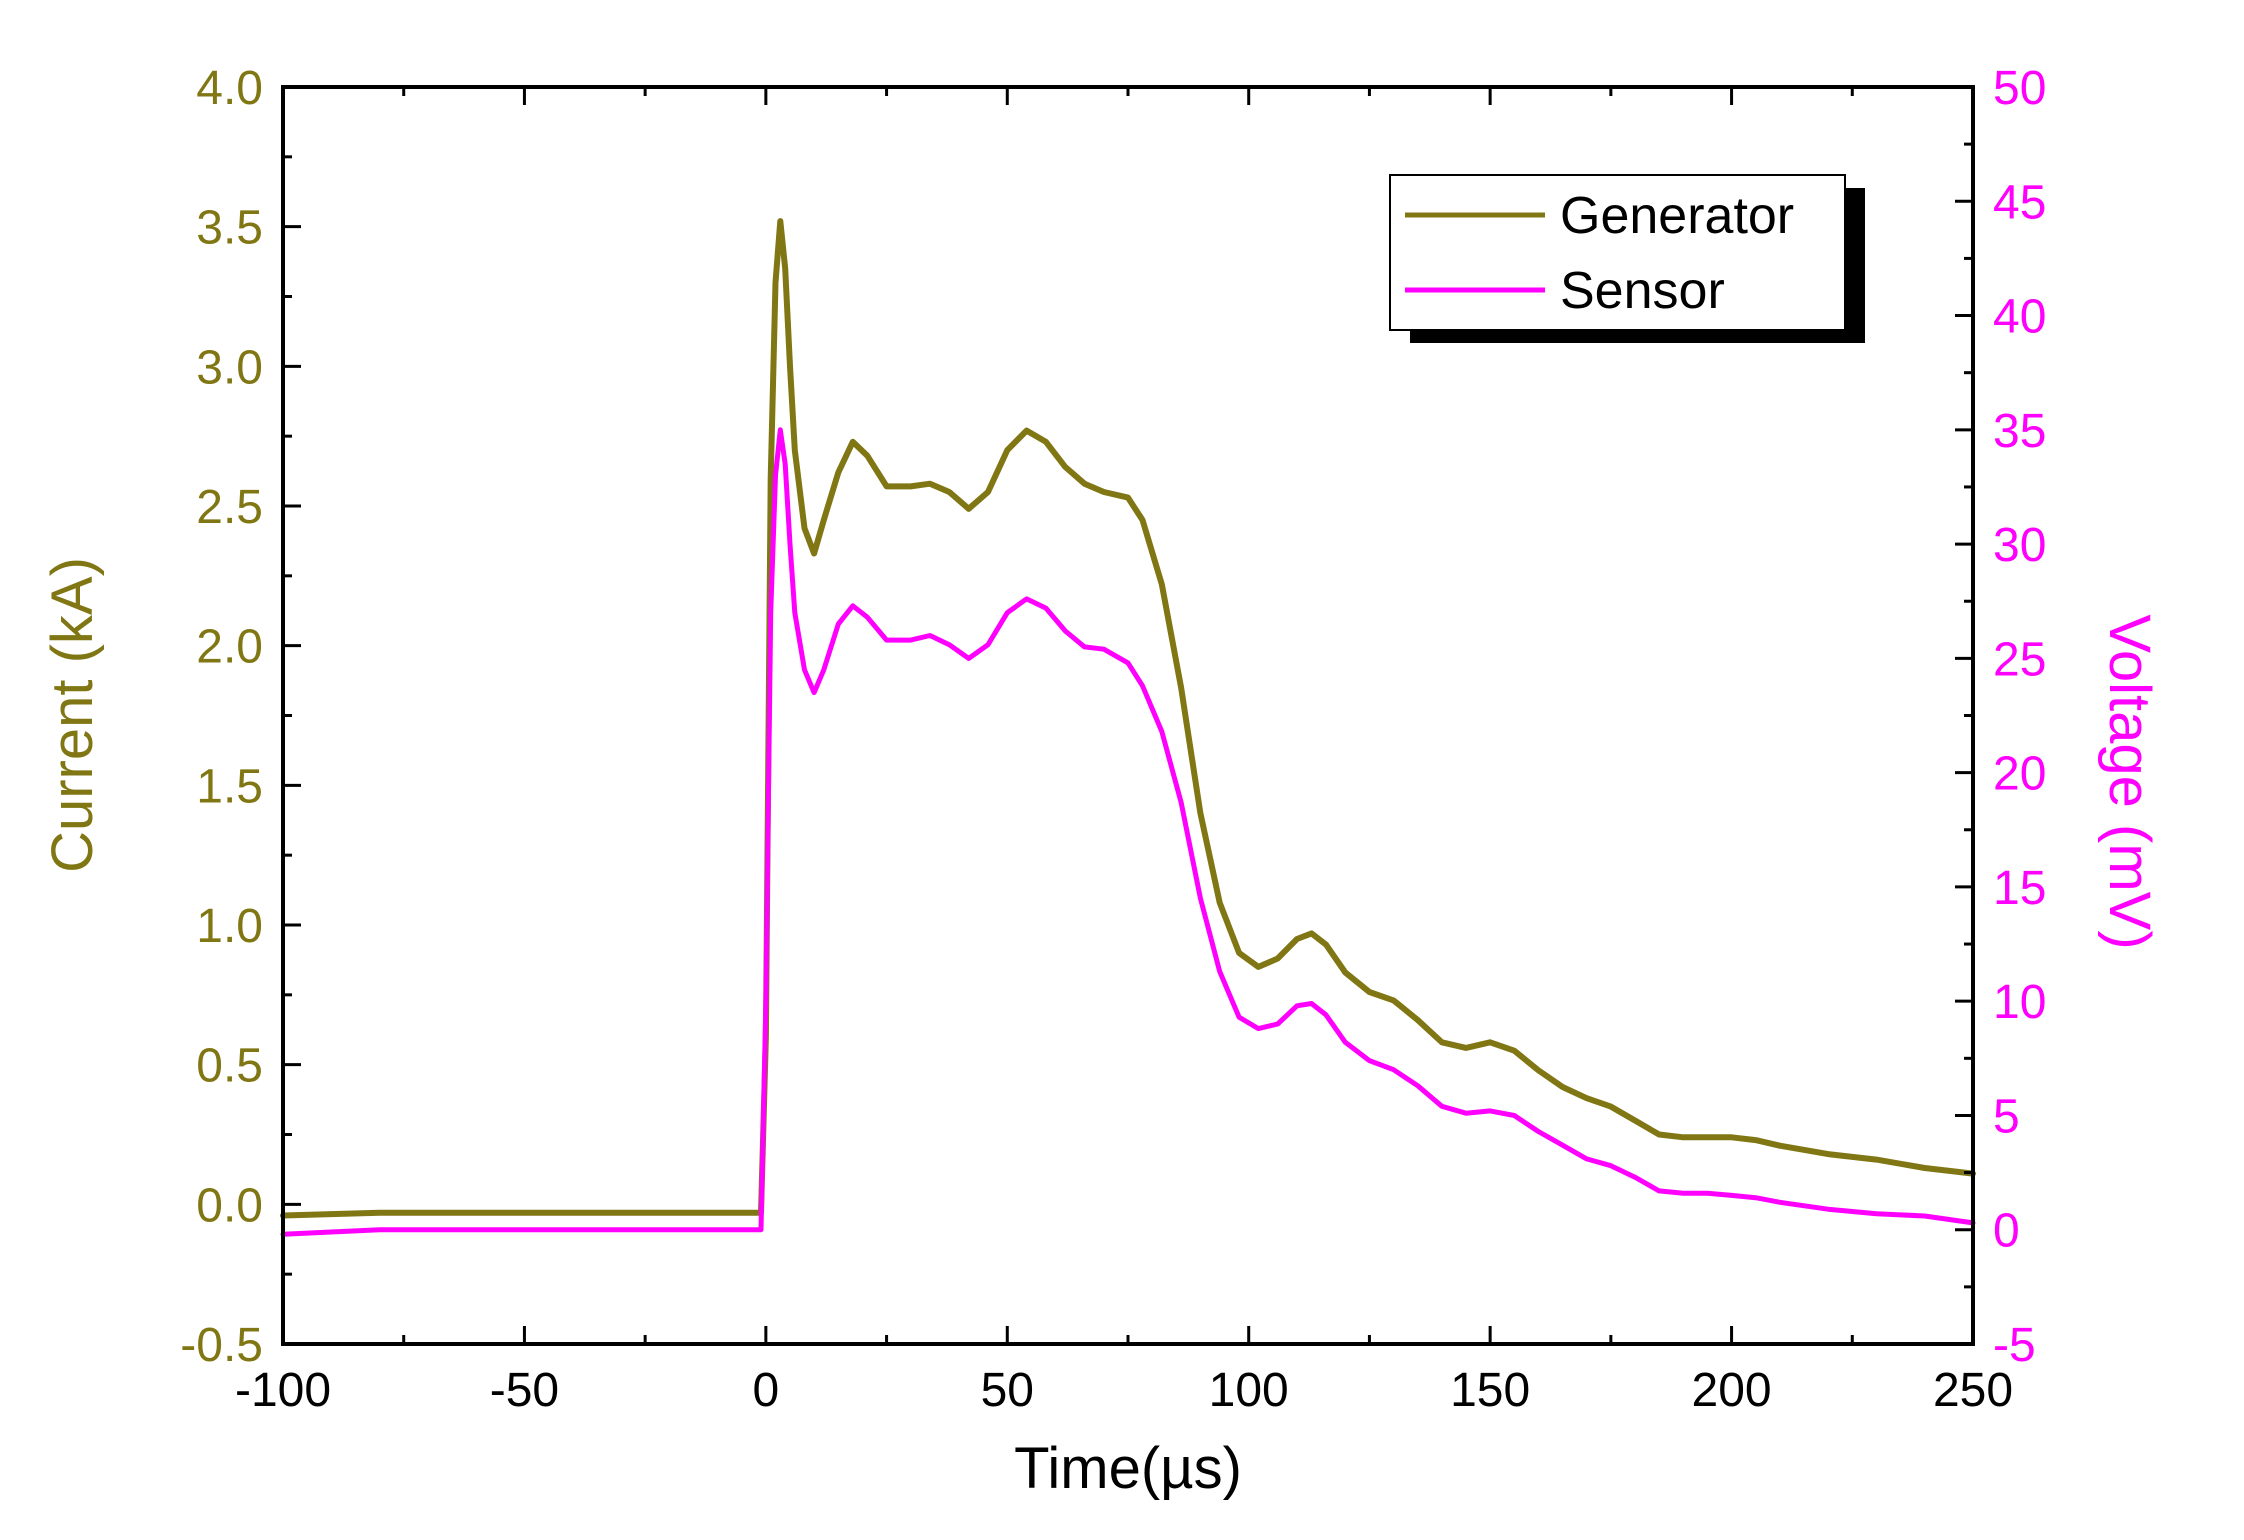  Describe the element at coordinates (1007, 1390) in the screenshot. I see `x-tick-label: 50` at that location.